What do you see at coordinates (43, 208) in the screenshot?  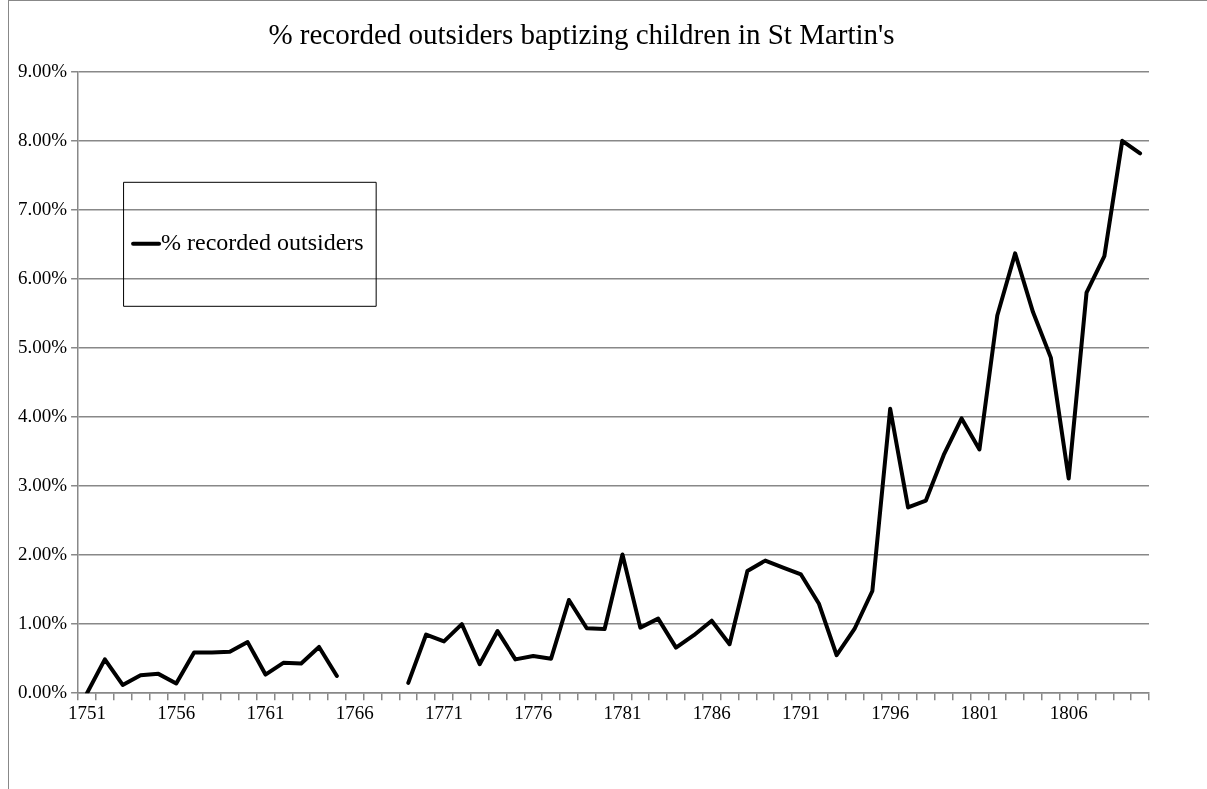 I see `y-tick-label: 7.00%` at bounding box center [43, 208].